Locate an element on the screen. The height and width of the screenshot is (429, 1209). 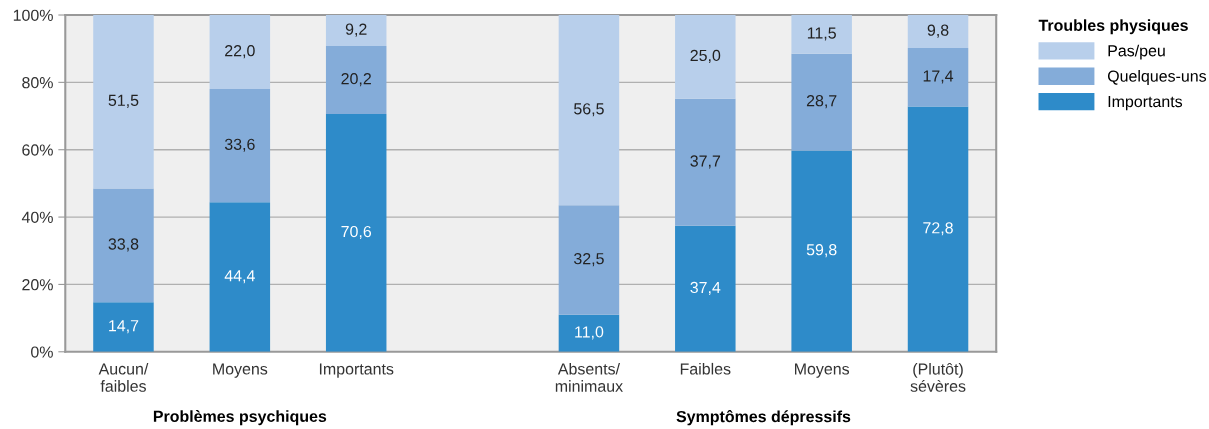
y-tick-label: 0% is located at coordinates (42, 352).